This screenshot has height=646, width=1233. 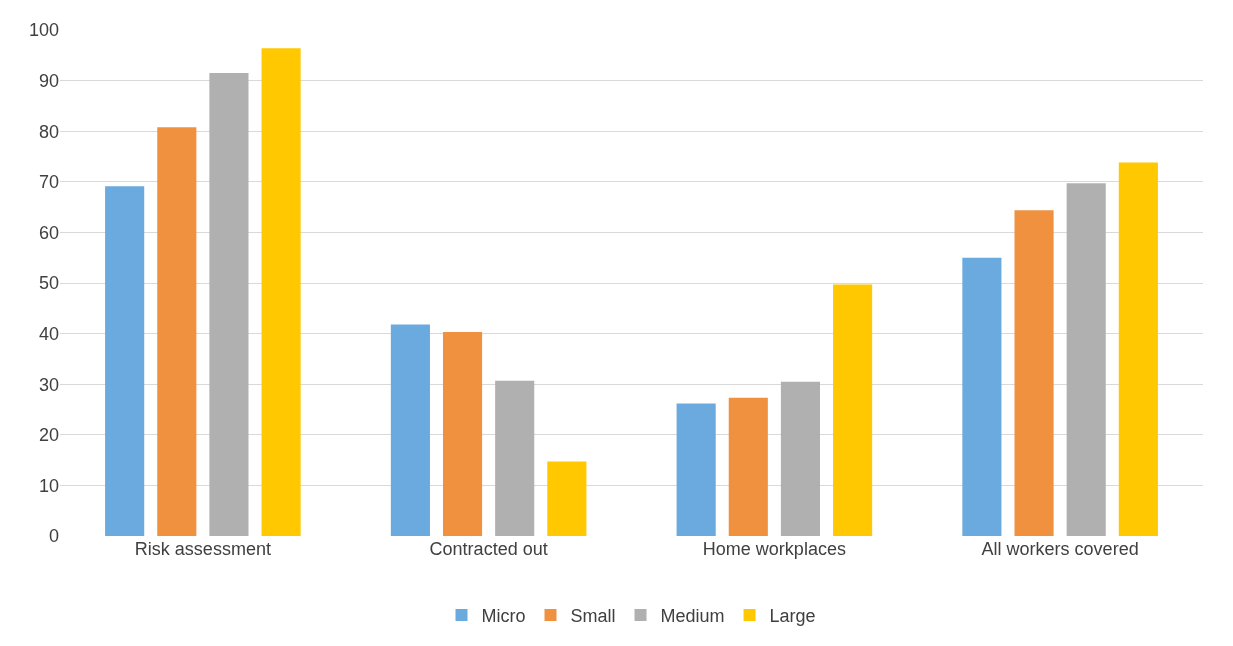 I want to click on y-tick-label: 70, so click(x=48, y=182).